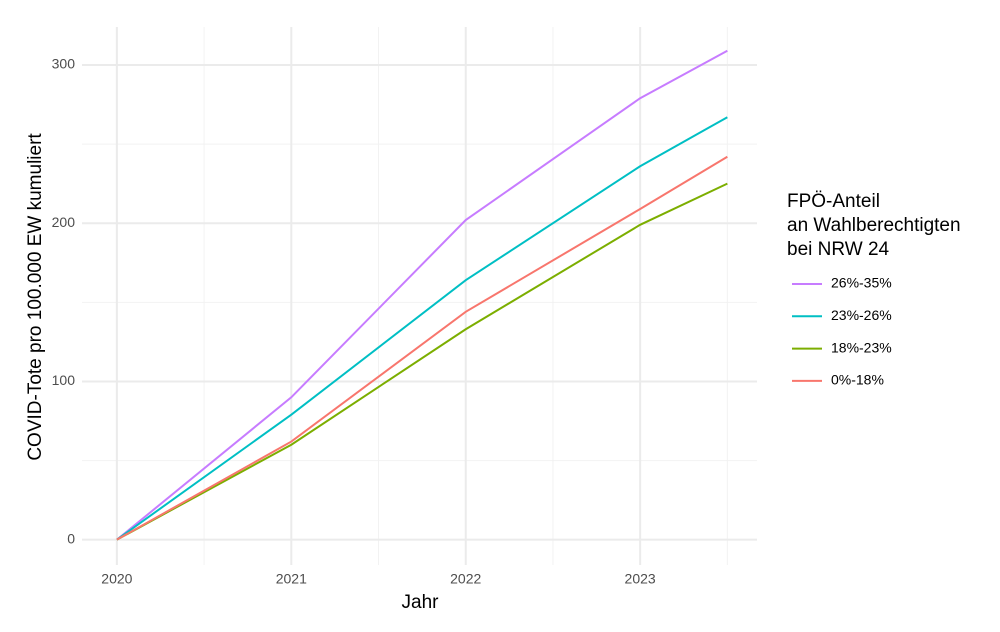 This screenshot has height=632, width=1000. I want to click on legend-label: 23%-26%, so click(861, 315).